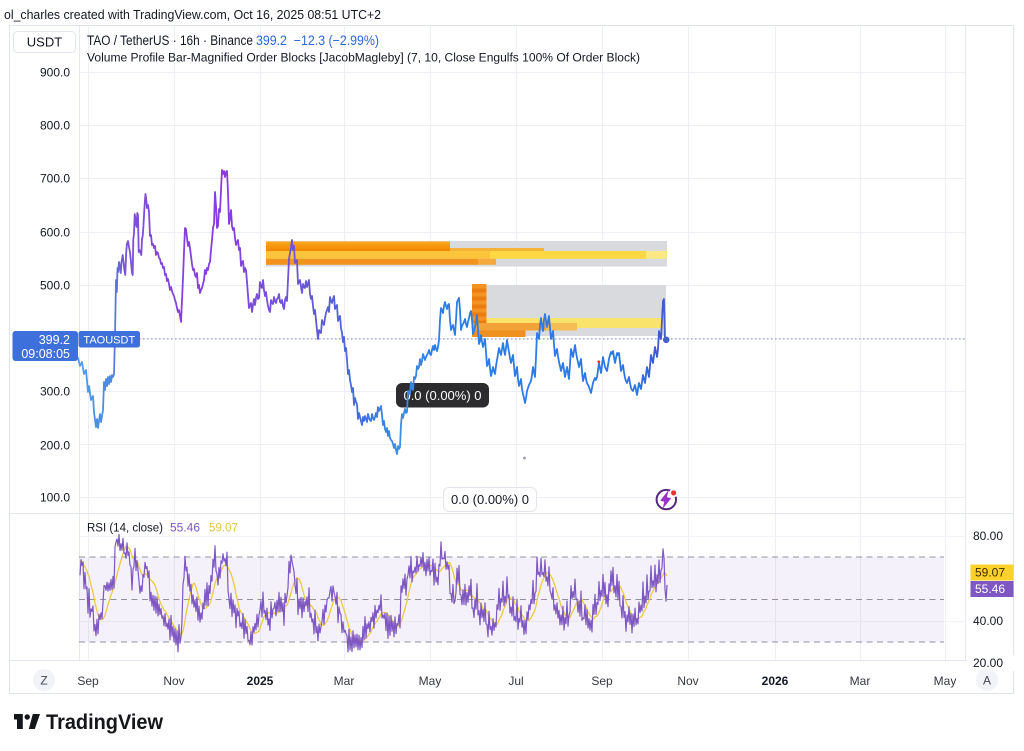  What do you see at coordinates (125, 528) in the screenshot?
I see `svg-text: RSI (14, close)` at bounding box center [125, 528].